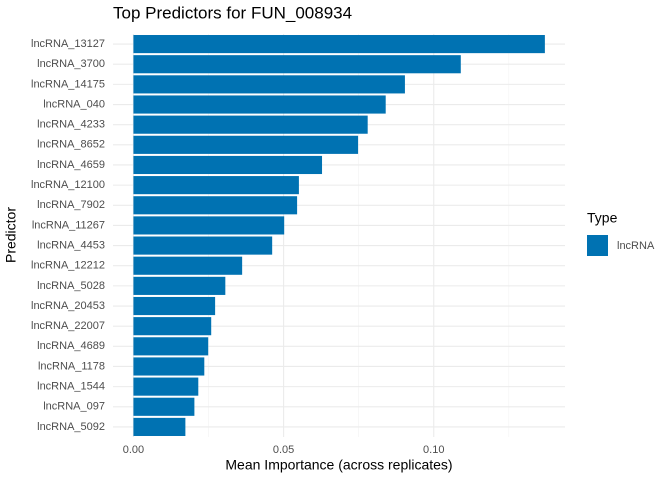 The width and height of the screenshot is (672, 485). What do you see at coordinates (68, 44) in the screenshot?
I see `y-tick-label: lncRNA_13127` at bounding box center [68, 44].